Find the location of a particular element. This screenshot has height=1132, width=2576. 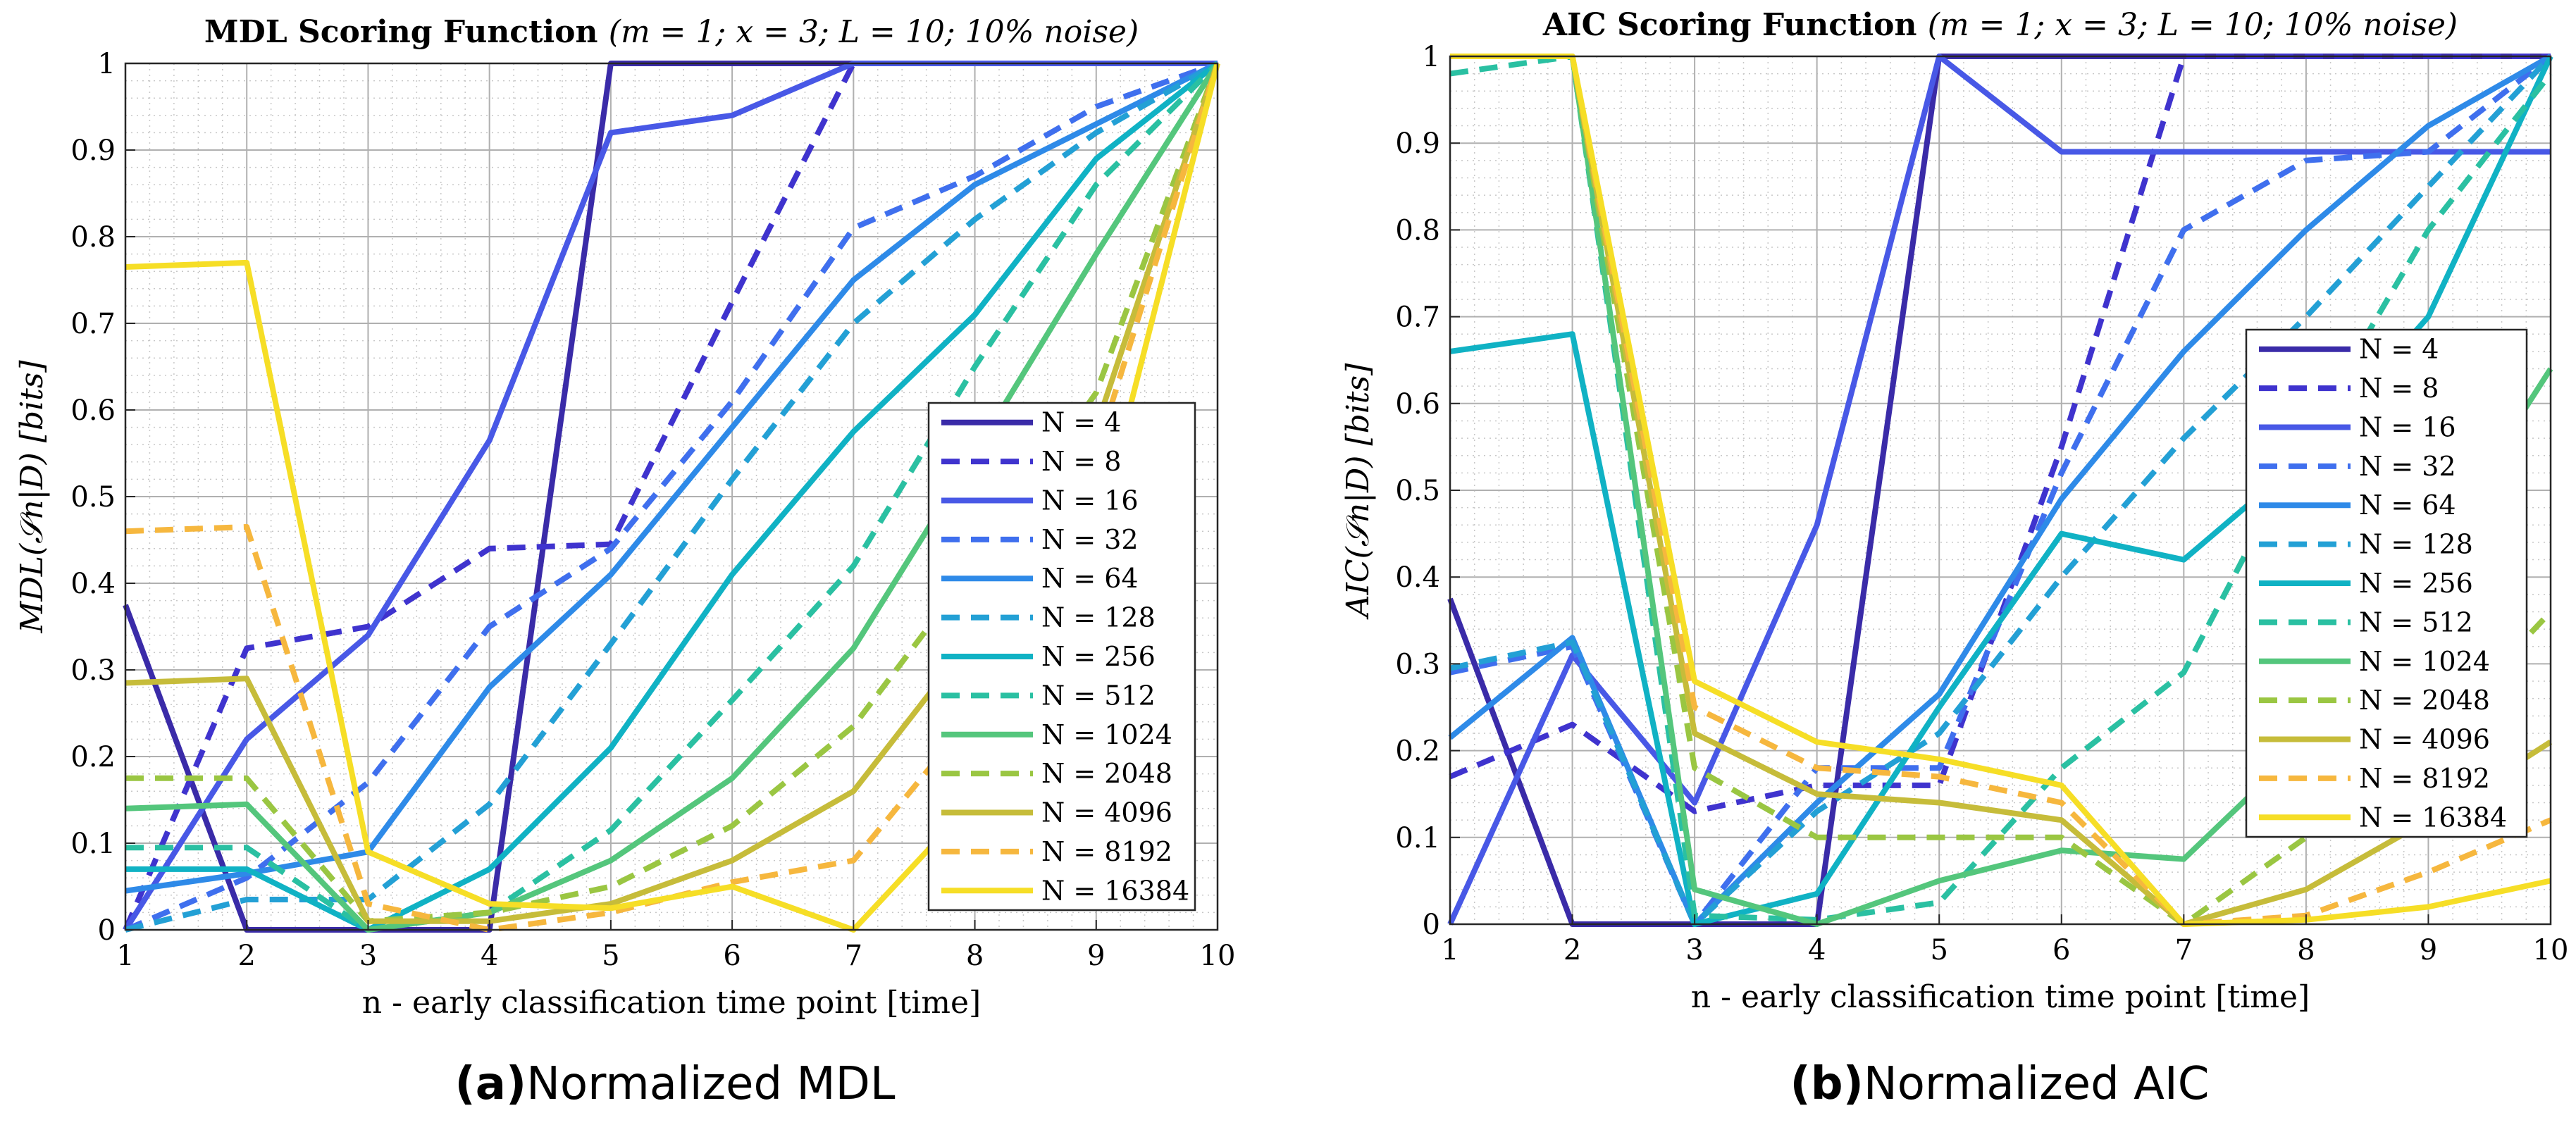

caption-label: (b) is located at coordinates (1827, 1084).